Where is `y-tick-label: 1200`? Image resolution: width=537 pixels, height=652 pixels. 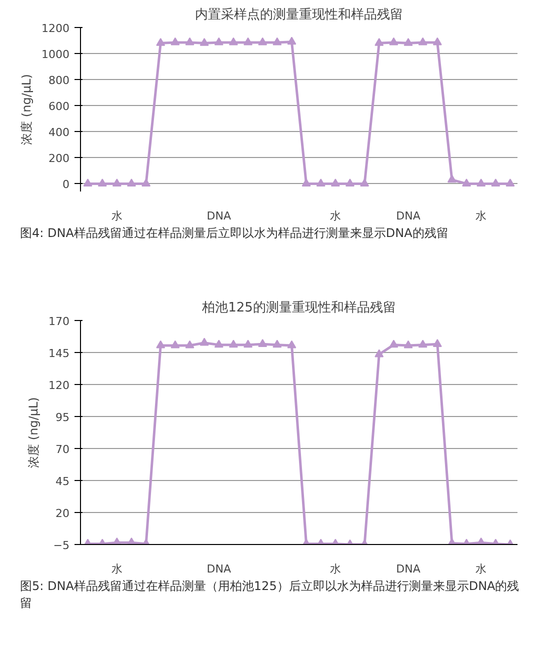 y-tick-label: 1200 is located at coordinates (56, 28).